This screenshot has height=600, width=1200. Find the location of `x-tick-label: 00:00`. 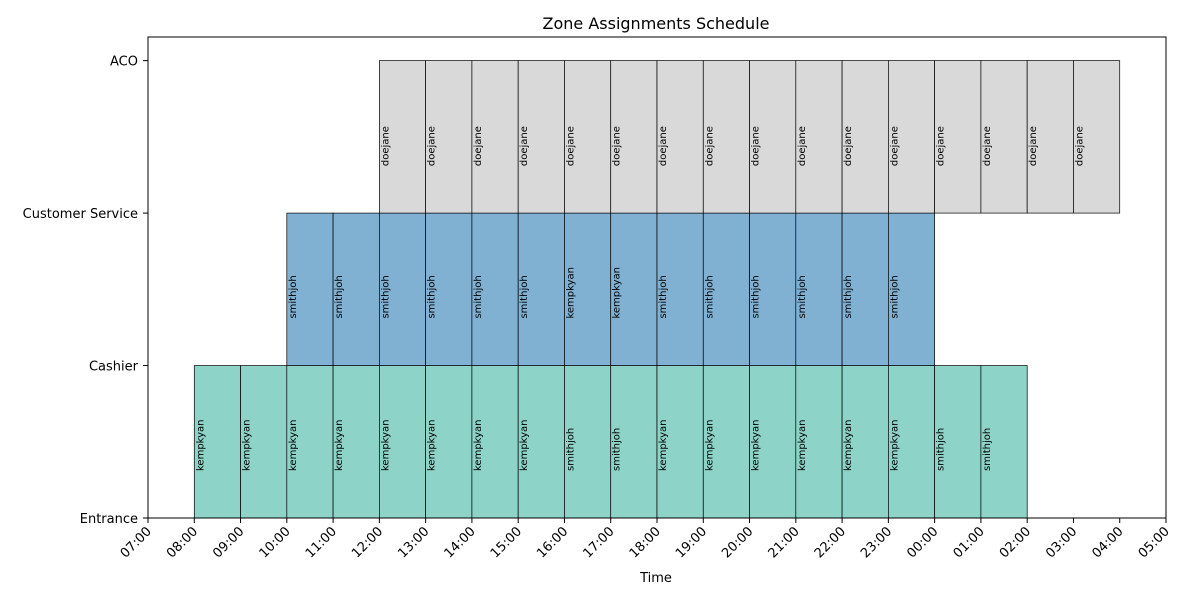

x-tick-label: 00:00 is located at coordinates (922, 542).